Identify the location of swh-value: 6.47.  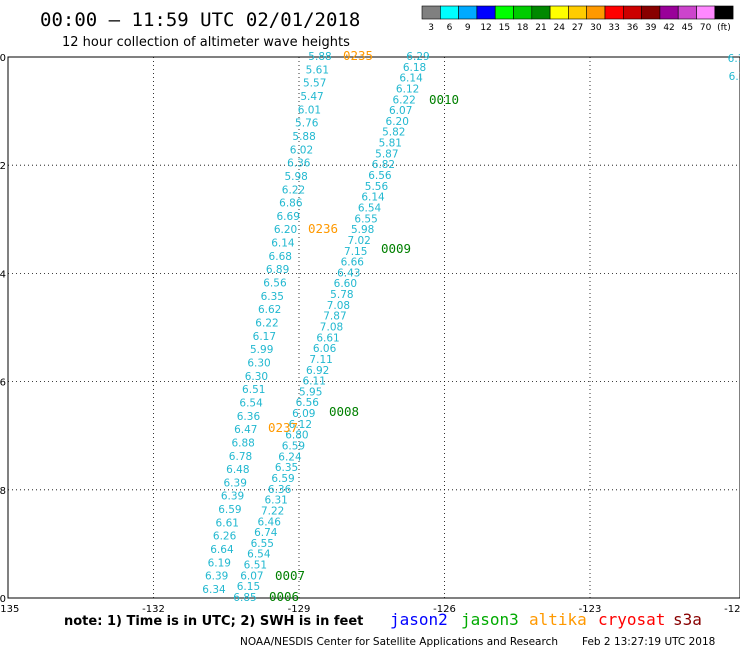
(245, 430).